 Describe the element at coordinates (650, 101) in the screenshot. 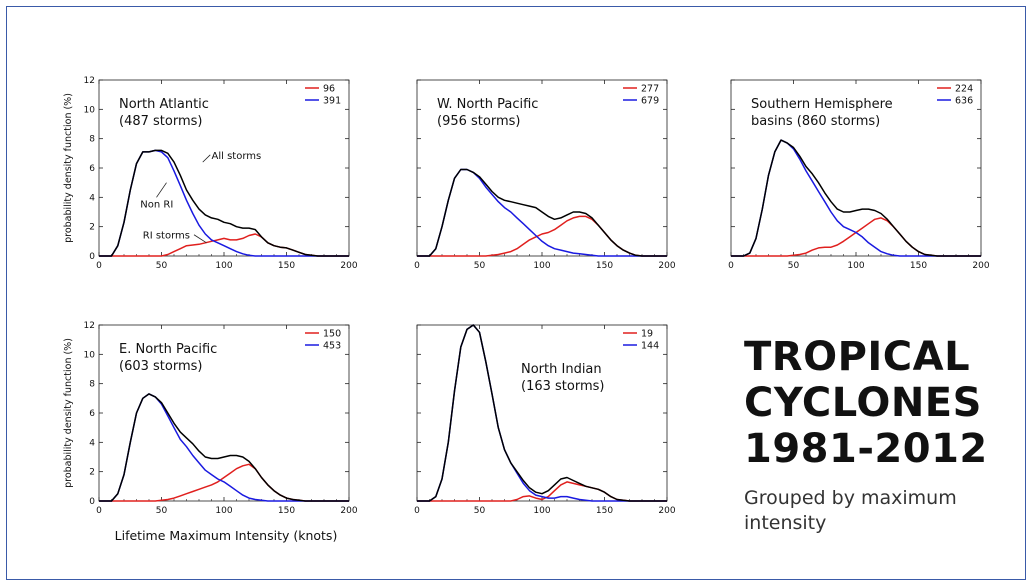

I see `legend-label-nonri: 679` at that location.